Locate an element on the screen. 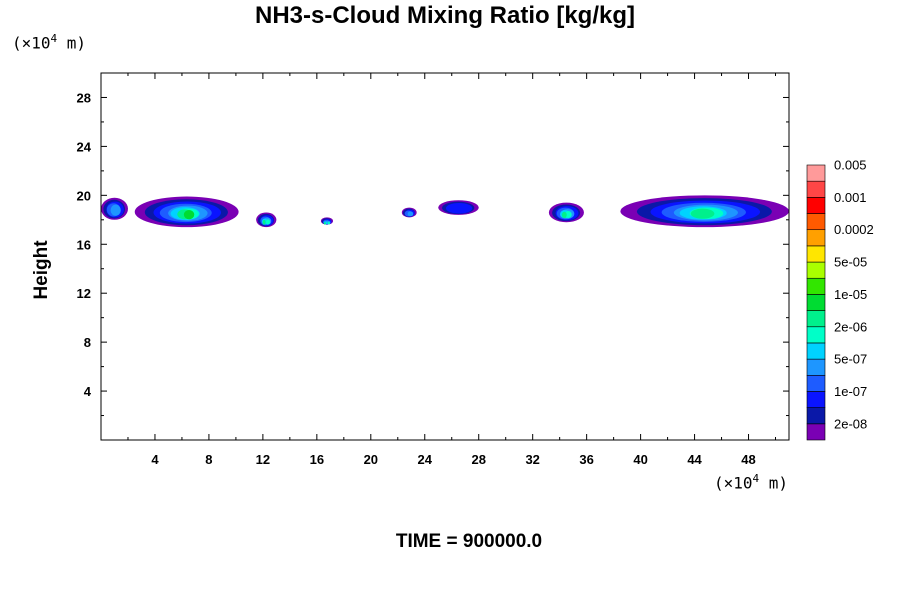 The width and height of the screenshot is (900, 600). y-tick-label: 20 is located at coordinates (84, 195).